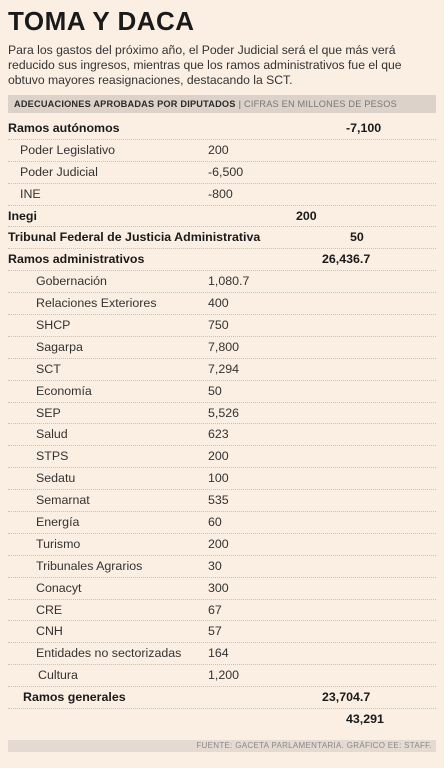 This screenshot has width=444, height=768. What do you see at coordinates (64, 390) in the screenshot?
I see `row-label: Economía` at bounding box center [64, 390].